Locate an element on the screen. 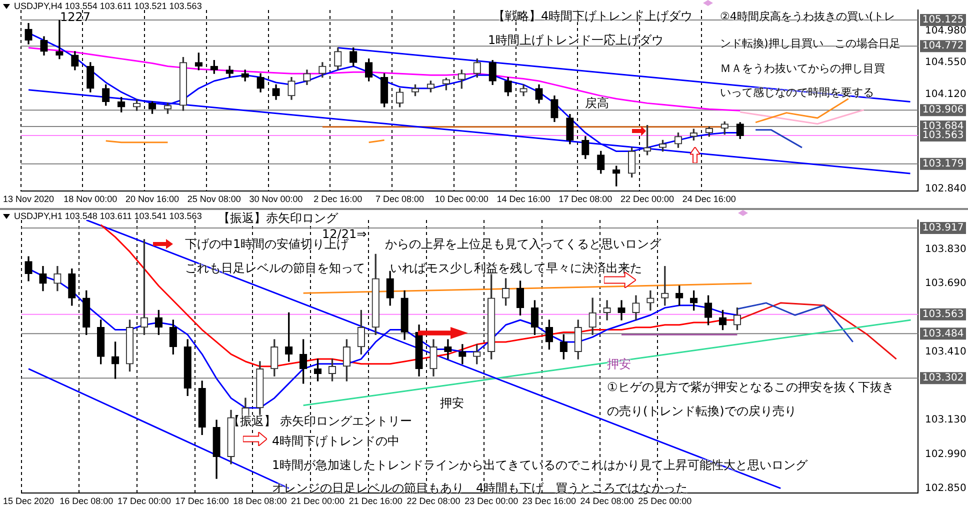 The width and height of the screenshot is (968, 510). x-tick-label: 17 Dec 16:00 is located at coordinates (202, 501).